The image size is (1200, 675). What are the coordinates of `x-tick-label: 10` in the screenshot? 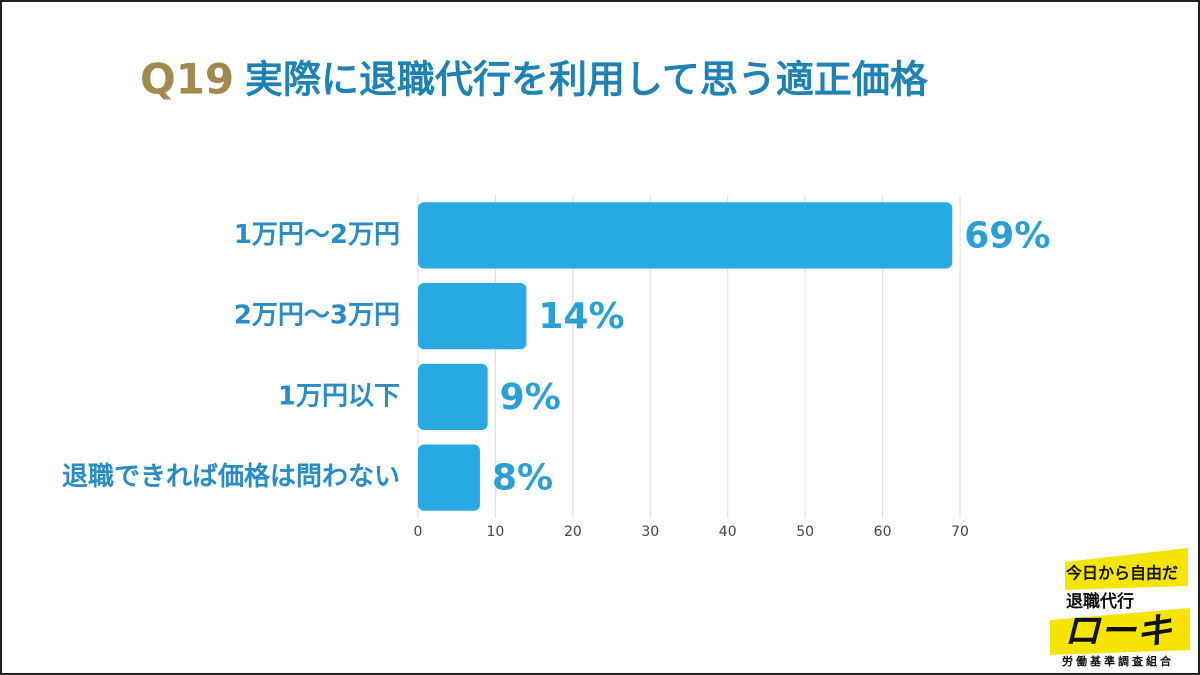 It's located at (496, 532).